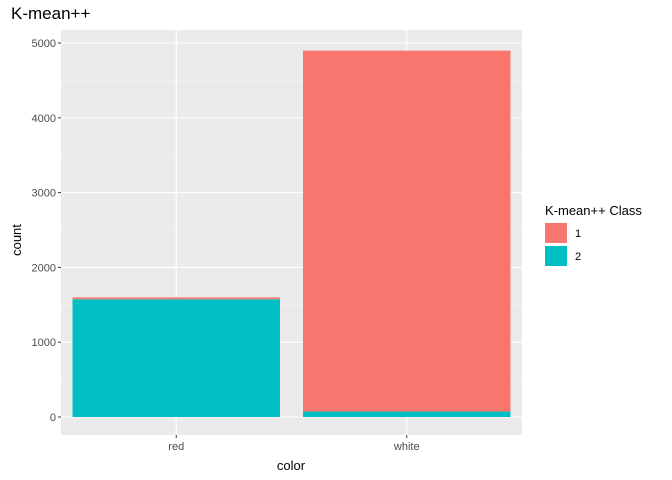  What do you see at coordinates (46, 231) in the screenshot?
I see `y-axis: 0 1000 2000 3000 4000 5000` at bounding box center [46, 231].